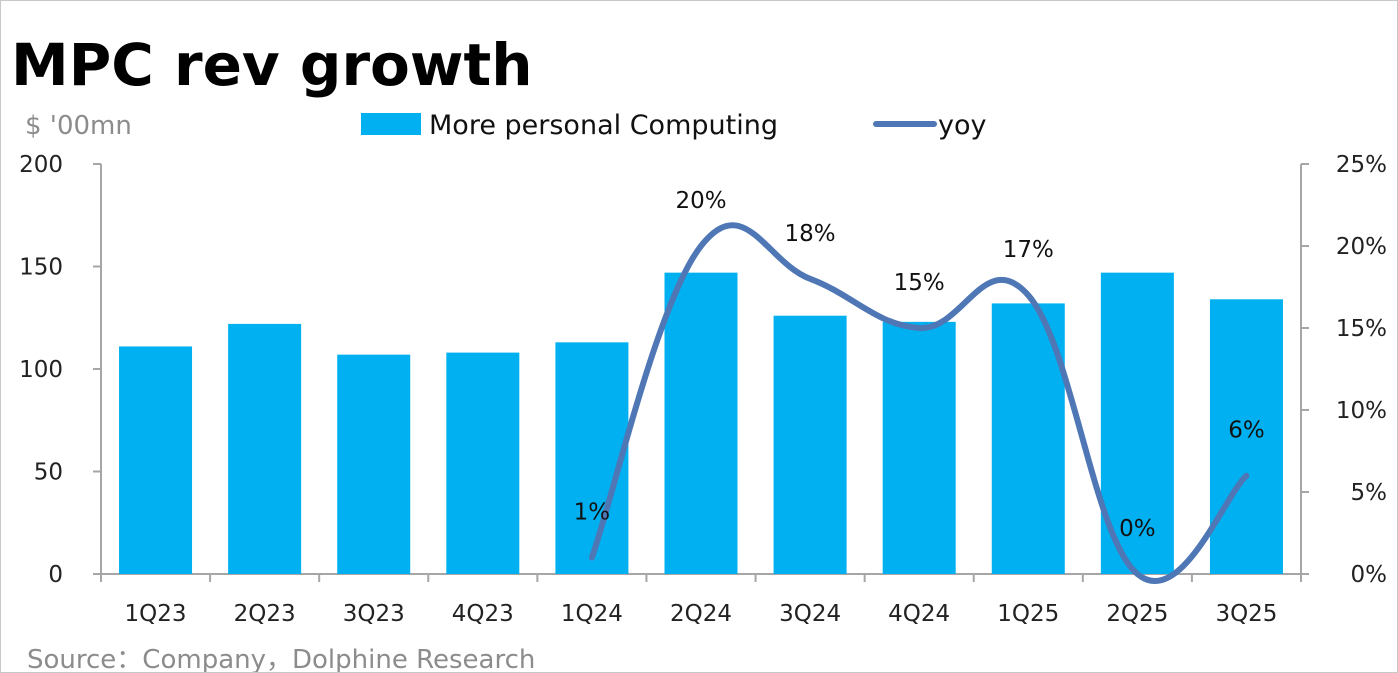 This screenshot has height=673, width=1398. Describe the element at coordinates (1137, 614) in the screenshot. I see `x-tick-label: 2Q25` at that location.